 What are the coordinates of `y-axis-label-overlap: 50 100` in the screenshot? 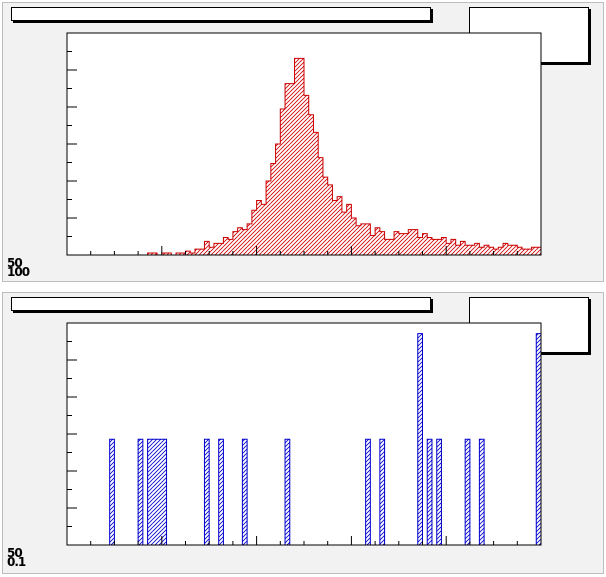 It's located at (18, 267).